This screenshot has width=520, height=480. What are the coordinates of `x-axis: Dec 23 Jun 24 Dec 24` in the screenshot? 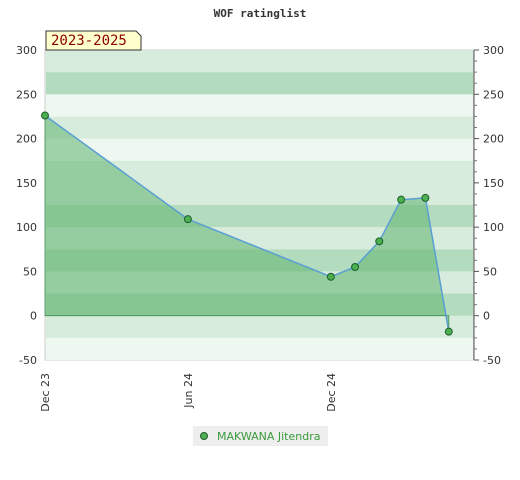 It's located at (188, 392).